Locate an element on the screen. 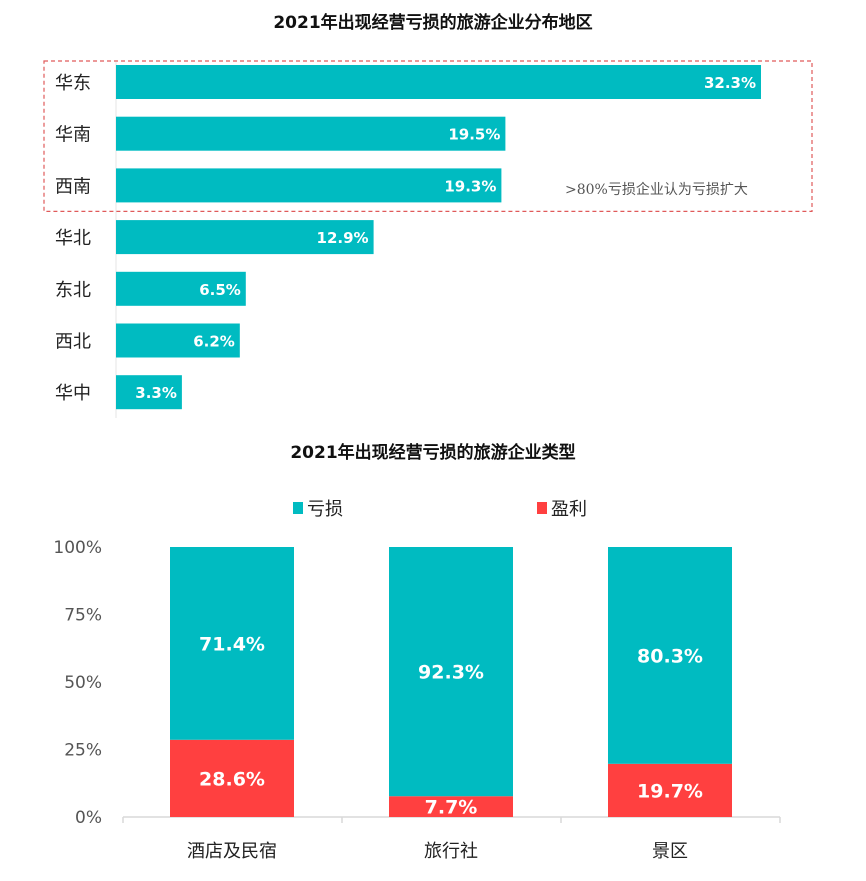 Image resolution: width=866 pixels, height=881 pixels. bar-西南 is located at coordinates (309, 185).